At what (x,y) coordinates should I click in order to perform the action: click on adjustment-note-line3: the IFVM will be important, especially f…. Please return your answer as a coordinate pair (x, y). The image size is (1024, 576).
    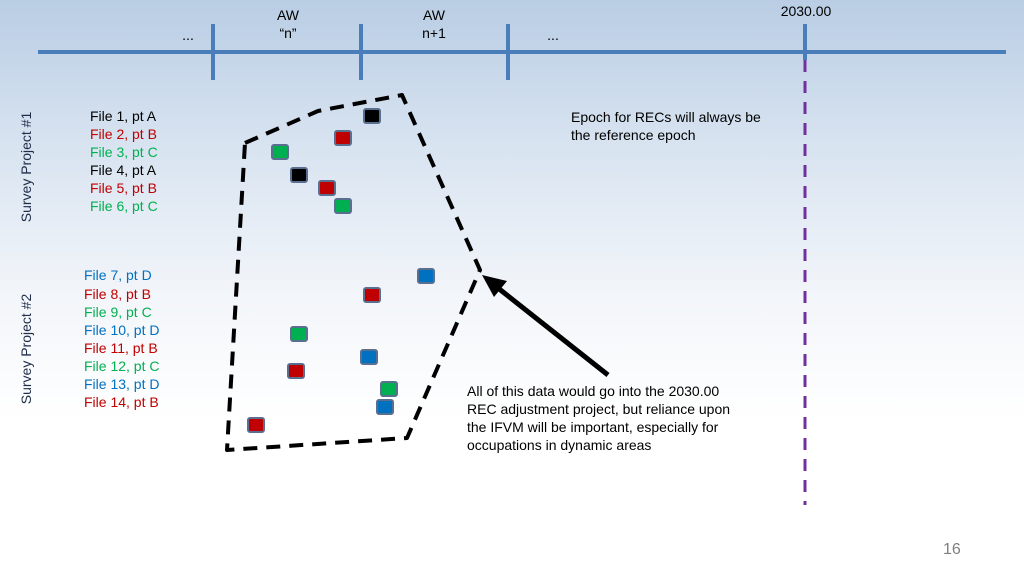
    Looking at the image, I should click on (593, 427).